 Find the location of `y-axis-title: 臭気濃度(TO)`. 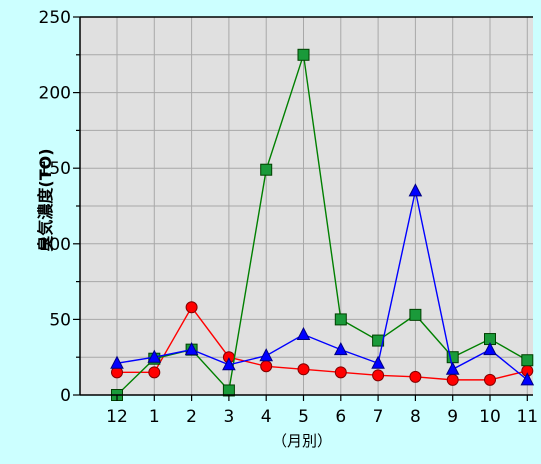

y-axis-title: 臭気濃度(TO) is located at coordinates (45, 199).